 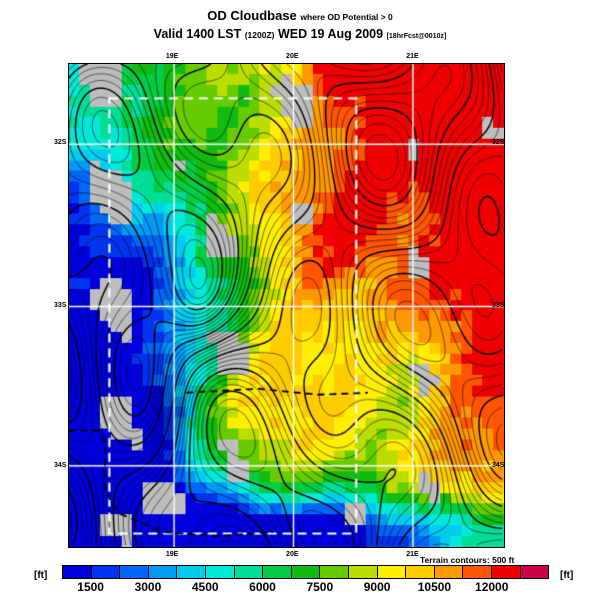 What do you see at coordinates (412, 554) in the screenshot?
I see `axis-tick-bottom-2: 21E` at bounding box center [412, 554].